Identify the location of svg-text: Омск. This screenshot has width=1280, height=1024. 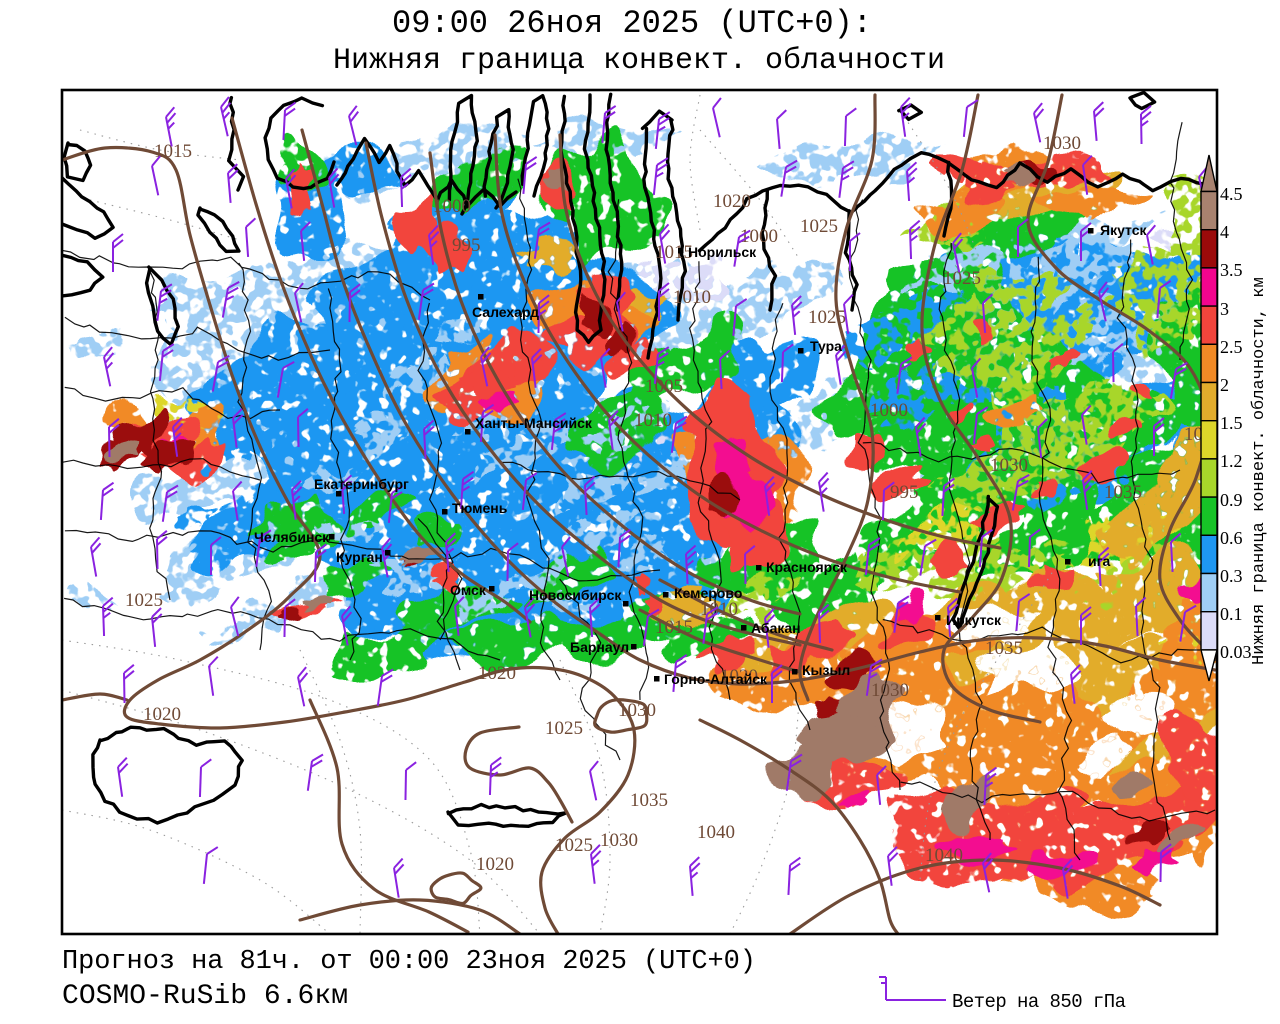
(468, 590).